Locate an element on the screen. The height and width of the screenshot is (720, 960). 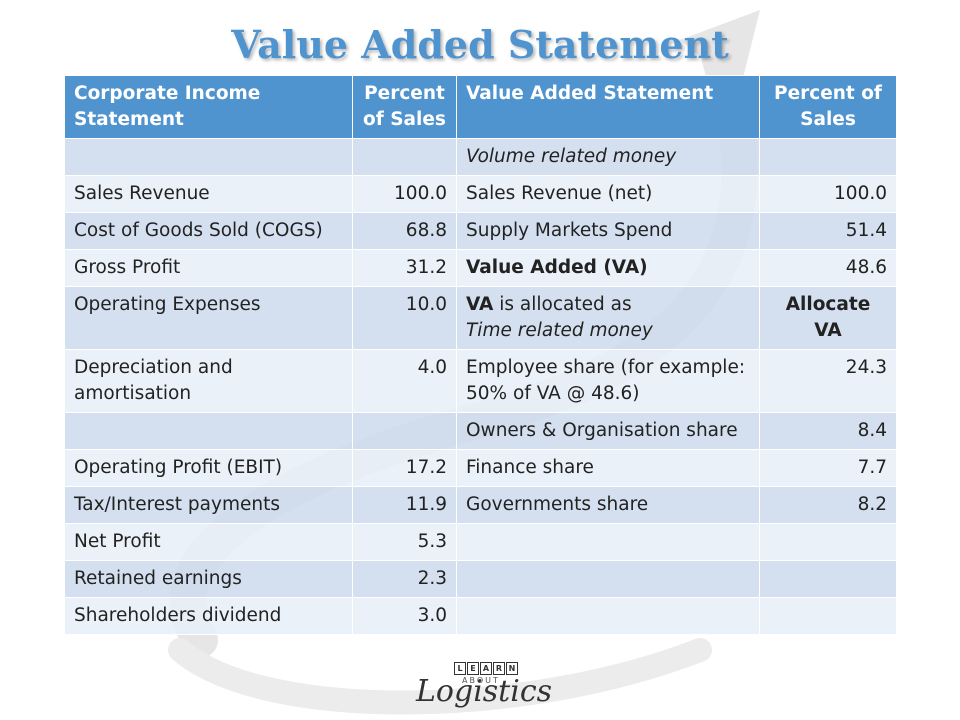
cell-income-percent: 2.3 is located at coordinates (404, 579).